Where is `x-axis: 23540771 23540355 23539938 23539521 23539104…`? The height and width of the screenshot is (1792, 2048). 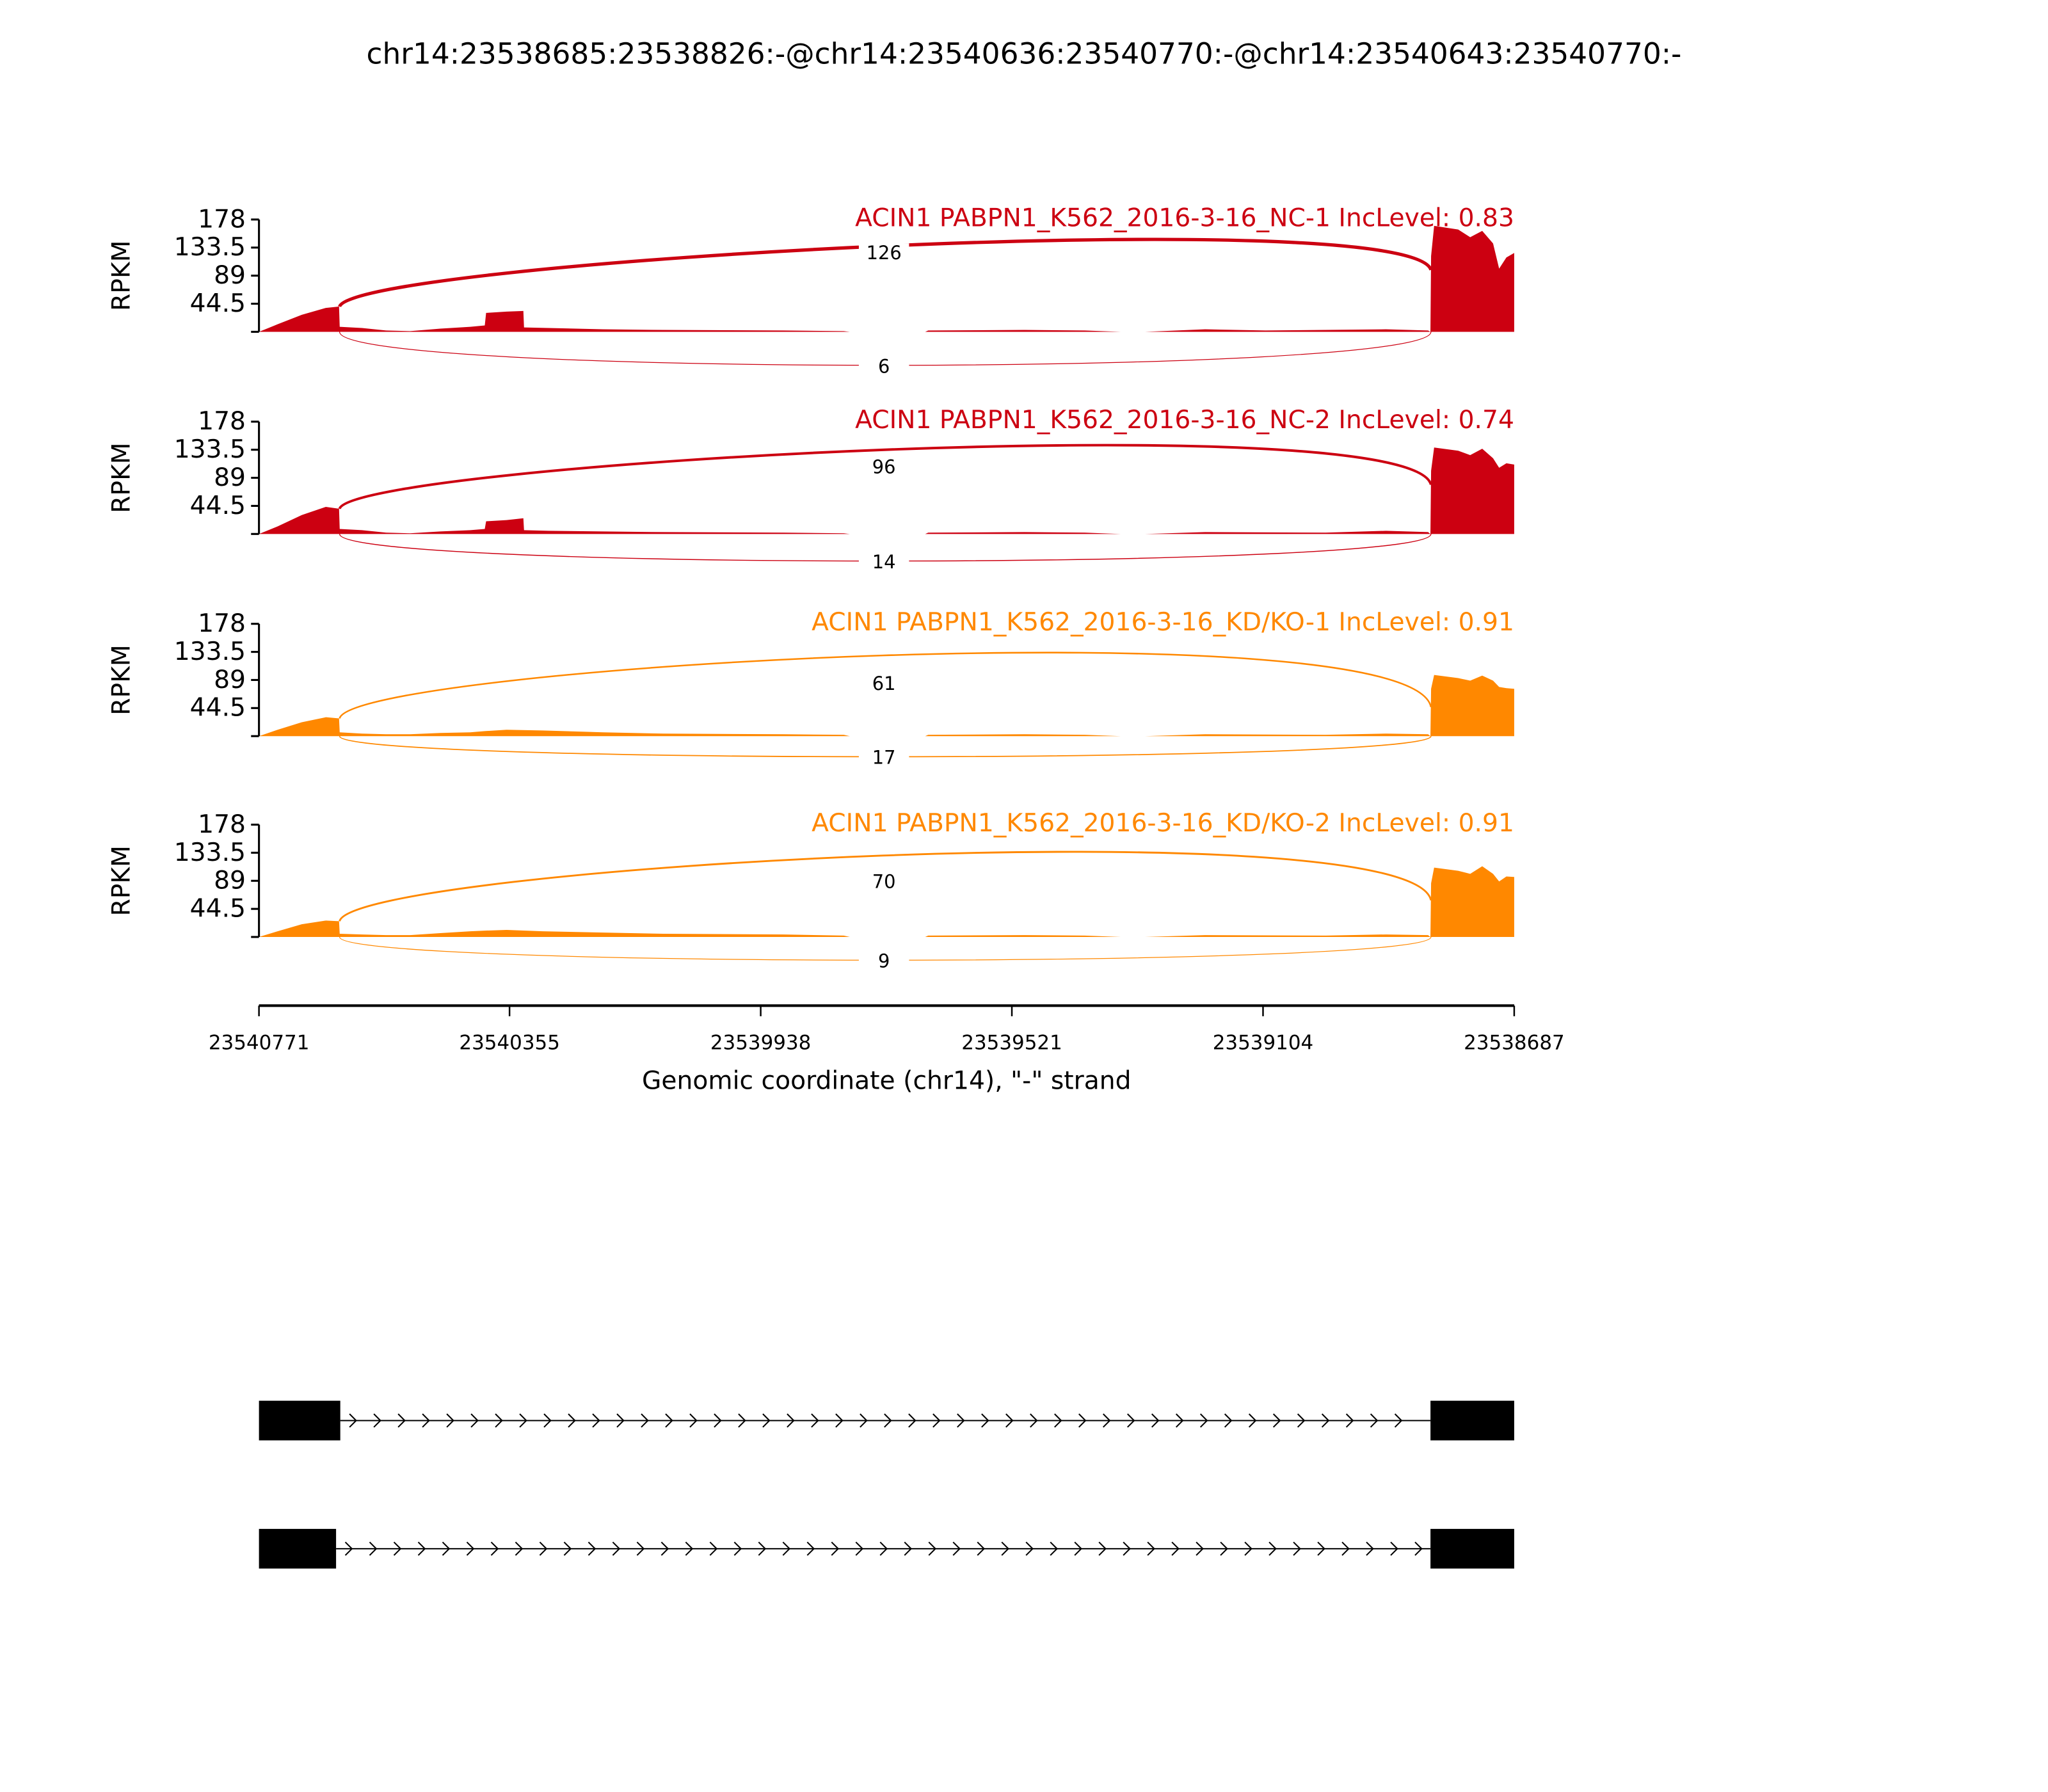
x-axis: 23540771 23540355 23539938 23539521 23539104… is located at coordinates (887, 1029).